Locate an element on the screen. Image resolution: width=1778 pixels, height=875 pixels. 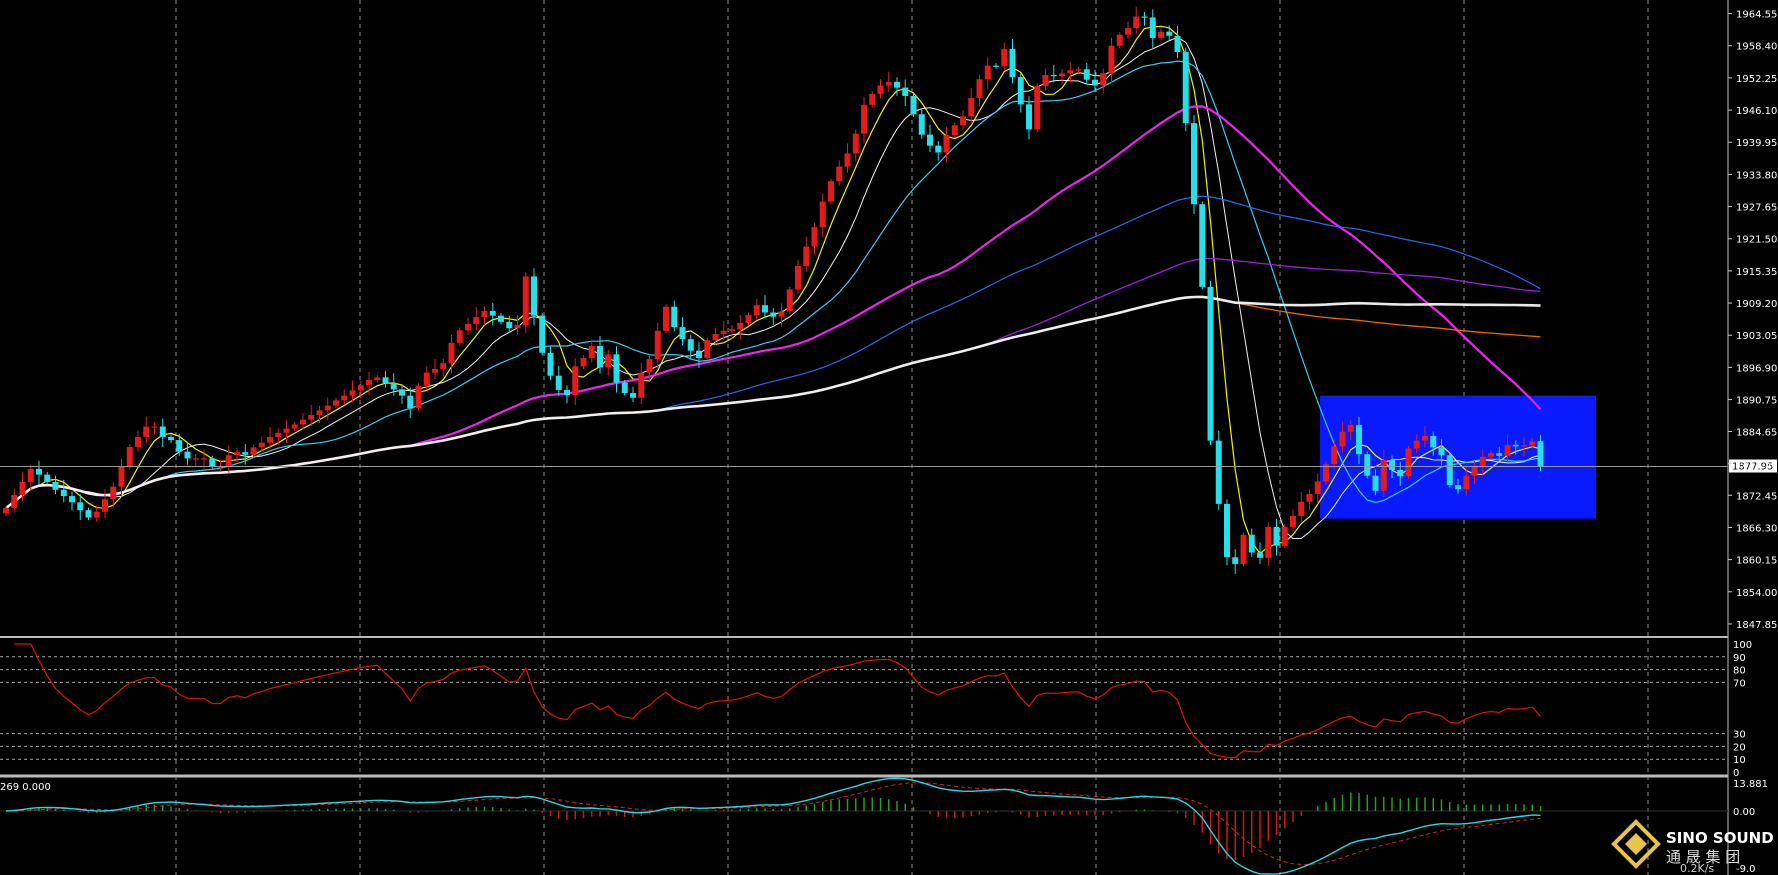
rsi-level-label: 70 is located at coordinates (1739, 683).